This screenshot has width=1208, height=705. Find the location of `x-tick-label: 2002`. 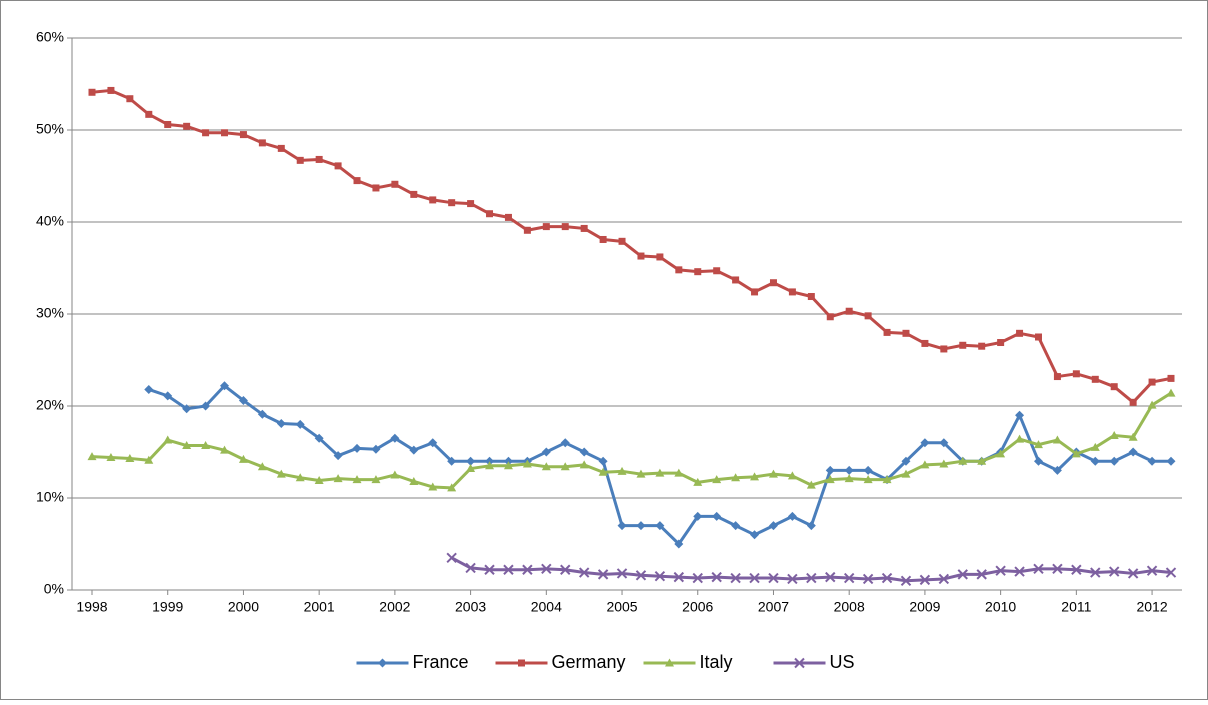

x-tick-label: 2002 is located at coordinates (394, 607).